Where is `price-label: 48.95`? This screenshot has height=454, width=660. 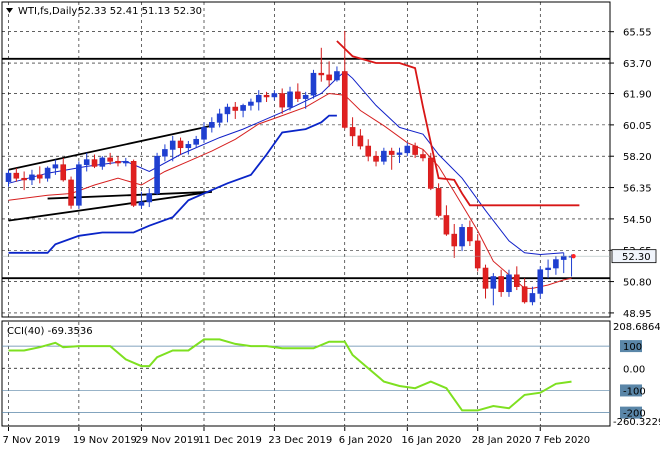 price-label: 48.95 is located at coordinates (637, 314).